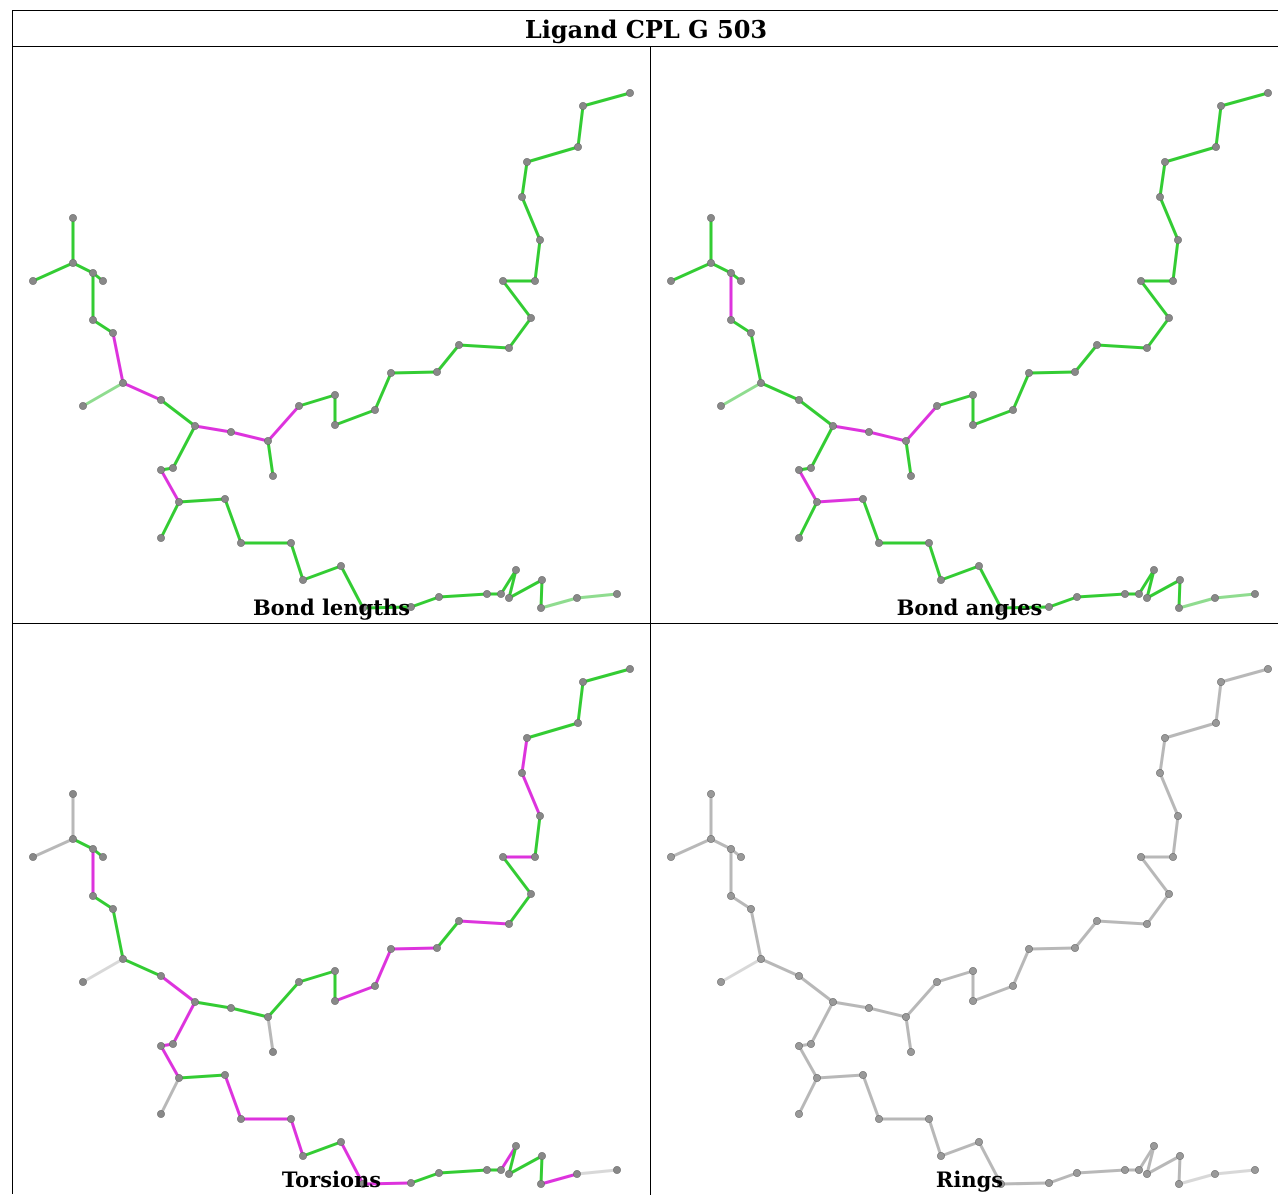  Describe the element at coordinates (645, 29) in the screenshot. I see `figure-title: Ligand CPL G 503` at that location.